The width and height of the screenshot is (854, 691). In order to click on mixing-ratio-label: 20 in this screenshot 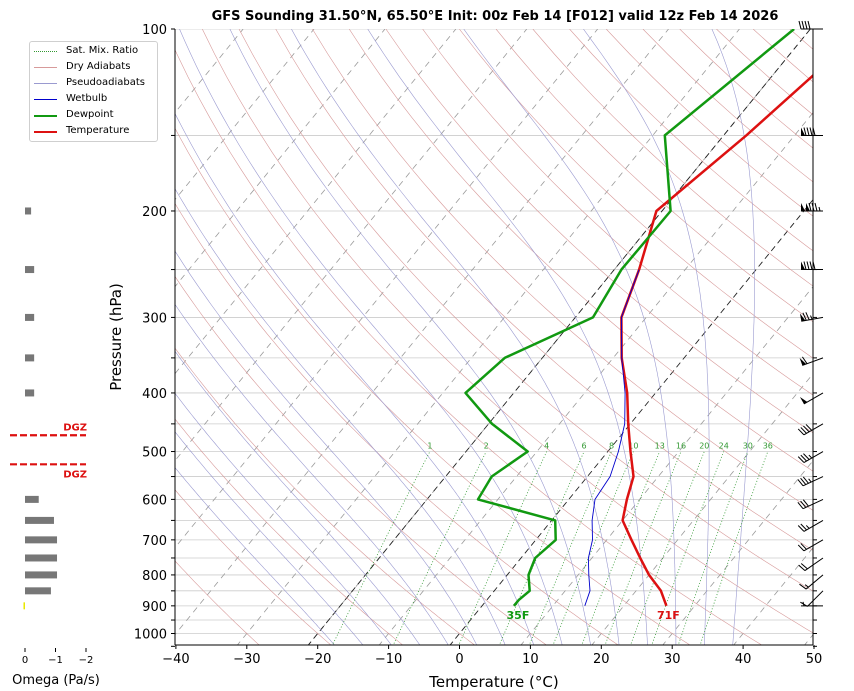, I will do `click(704, 446)`.